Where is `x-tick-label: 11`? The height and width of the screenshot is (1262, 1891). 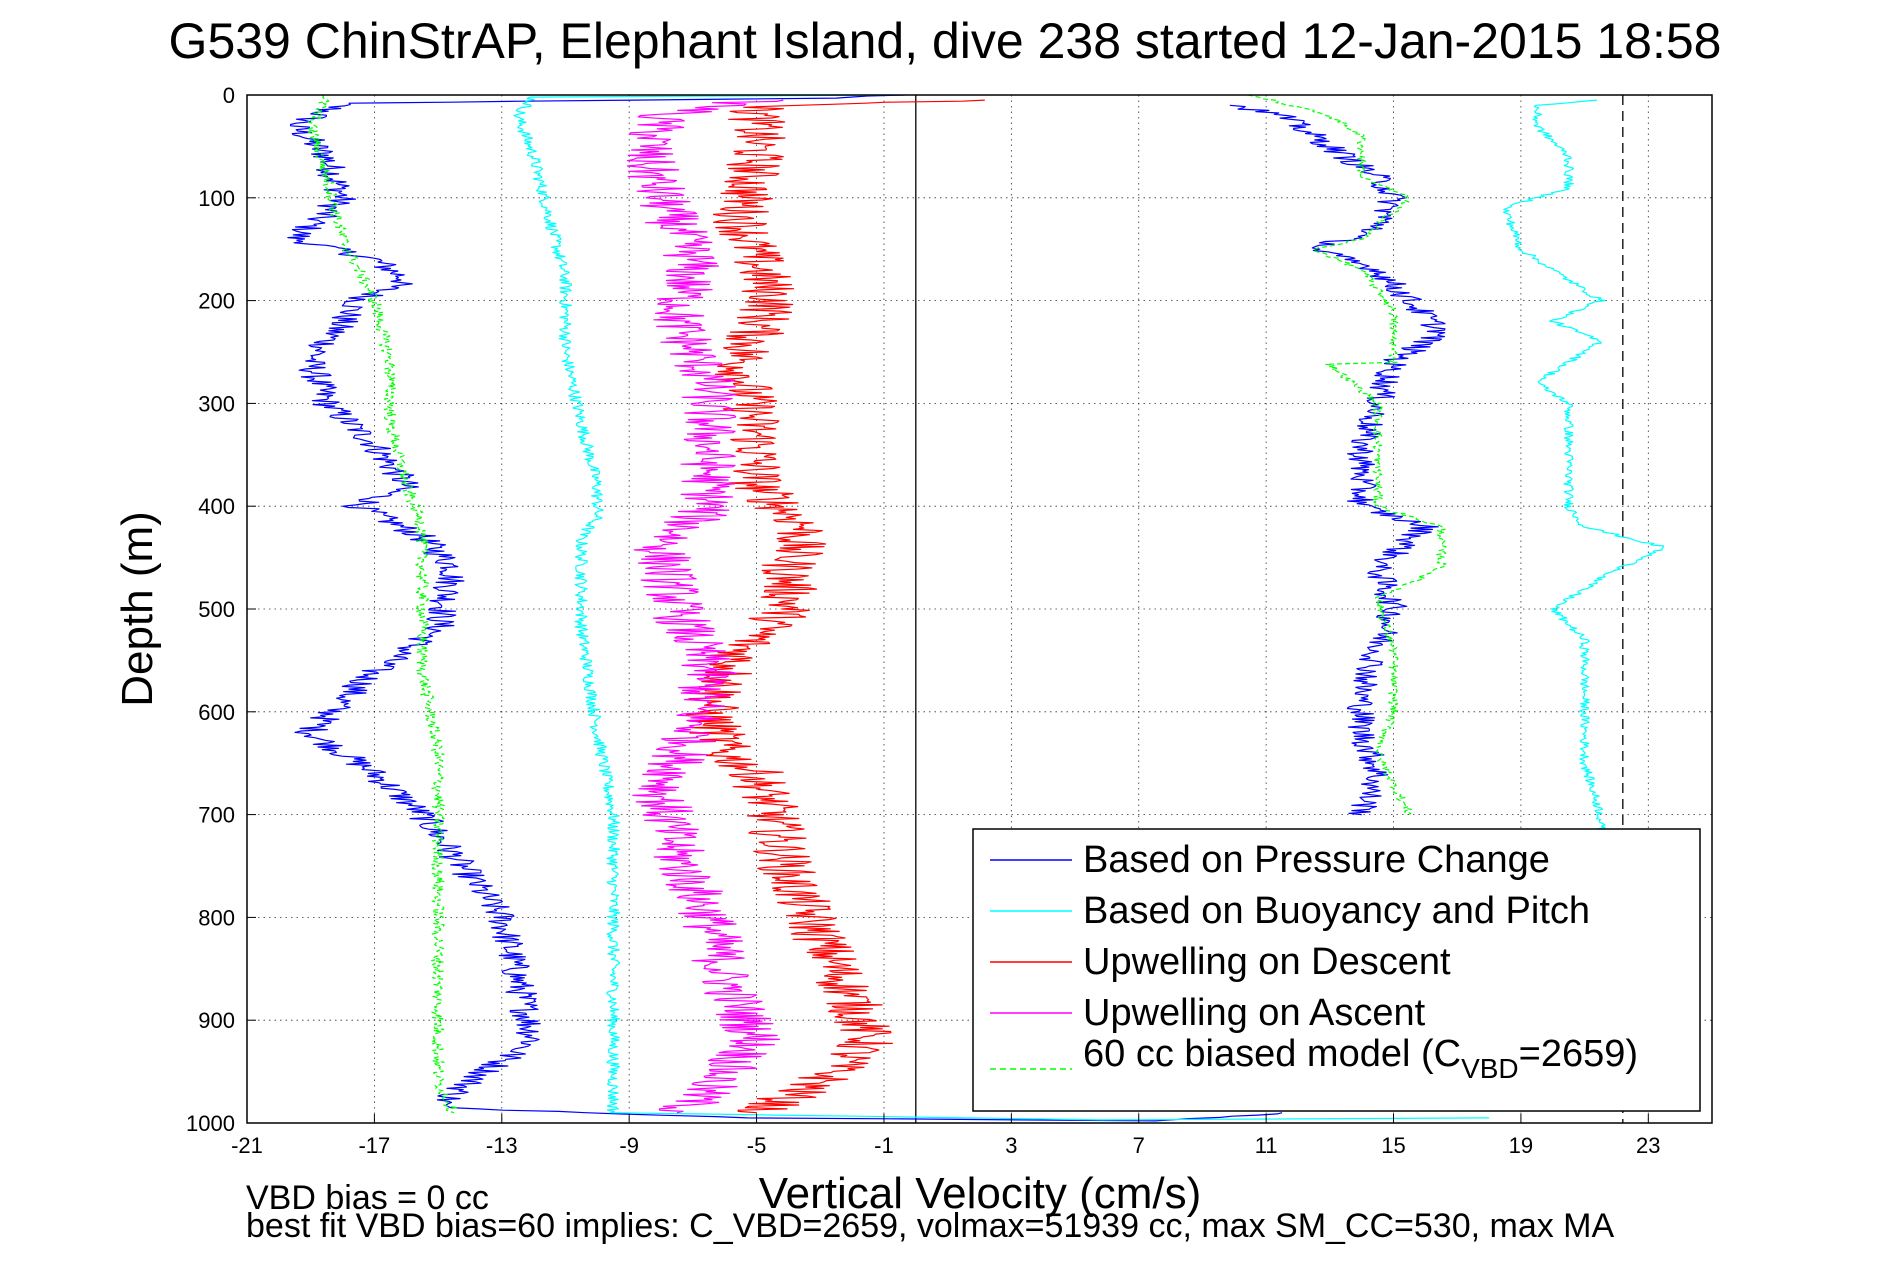 x-tick-label: 11 is located at coordinates (1266, 1145).